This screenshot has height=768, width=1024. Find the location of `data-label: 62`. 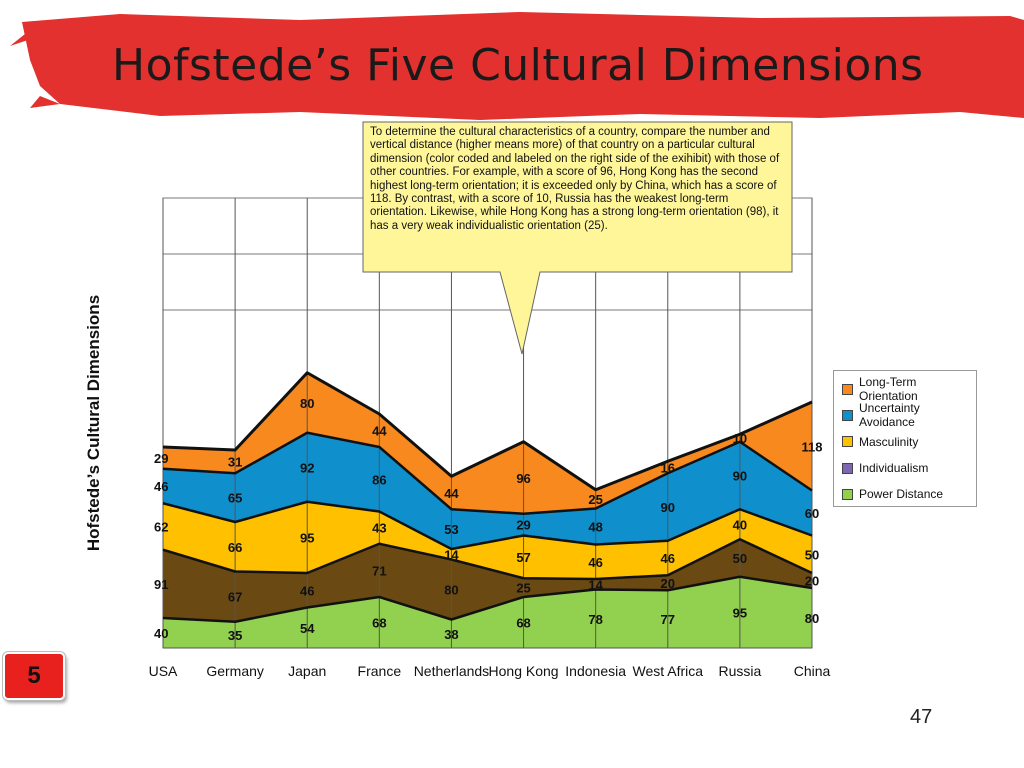

data-label: 62 is located at coordinates (161, 527).